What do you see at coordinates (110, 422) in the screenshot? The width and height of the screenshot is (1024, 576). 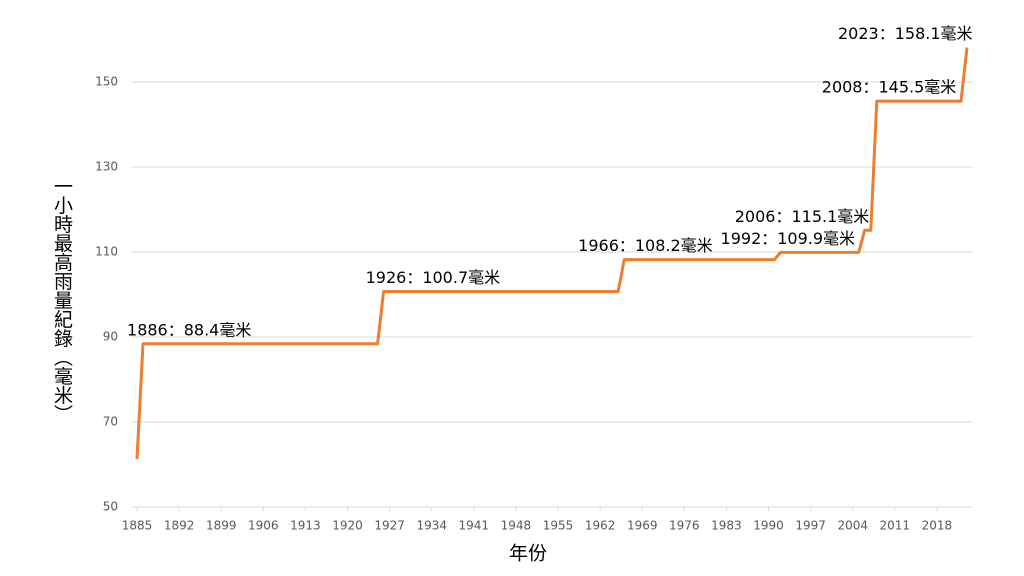 I see `y-tick-label: 70` at bounding box center [110, 422].